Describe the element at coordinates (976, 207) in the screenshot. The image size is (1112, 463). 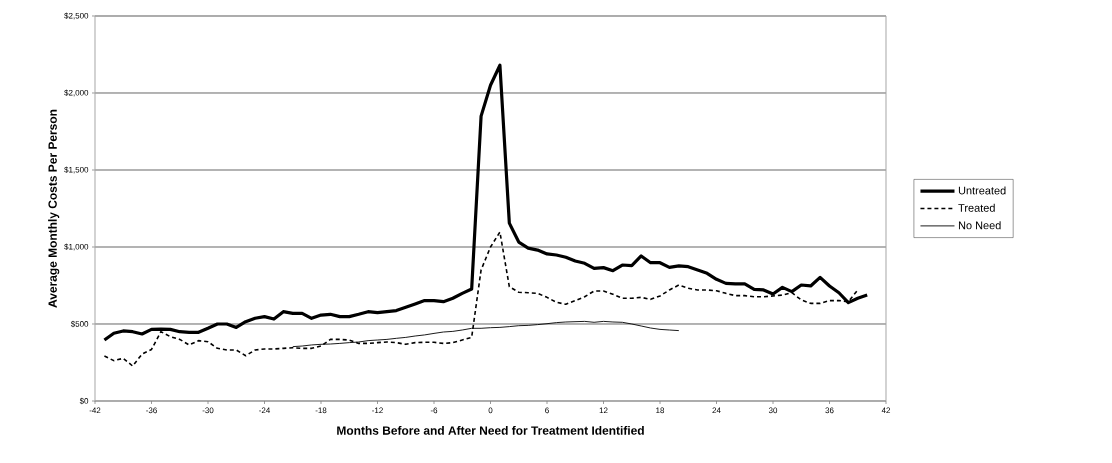
I see `legend-label: Treated` at that location.